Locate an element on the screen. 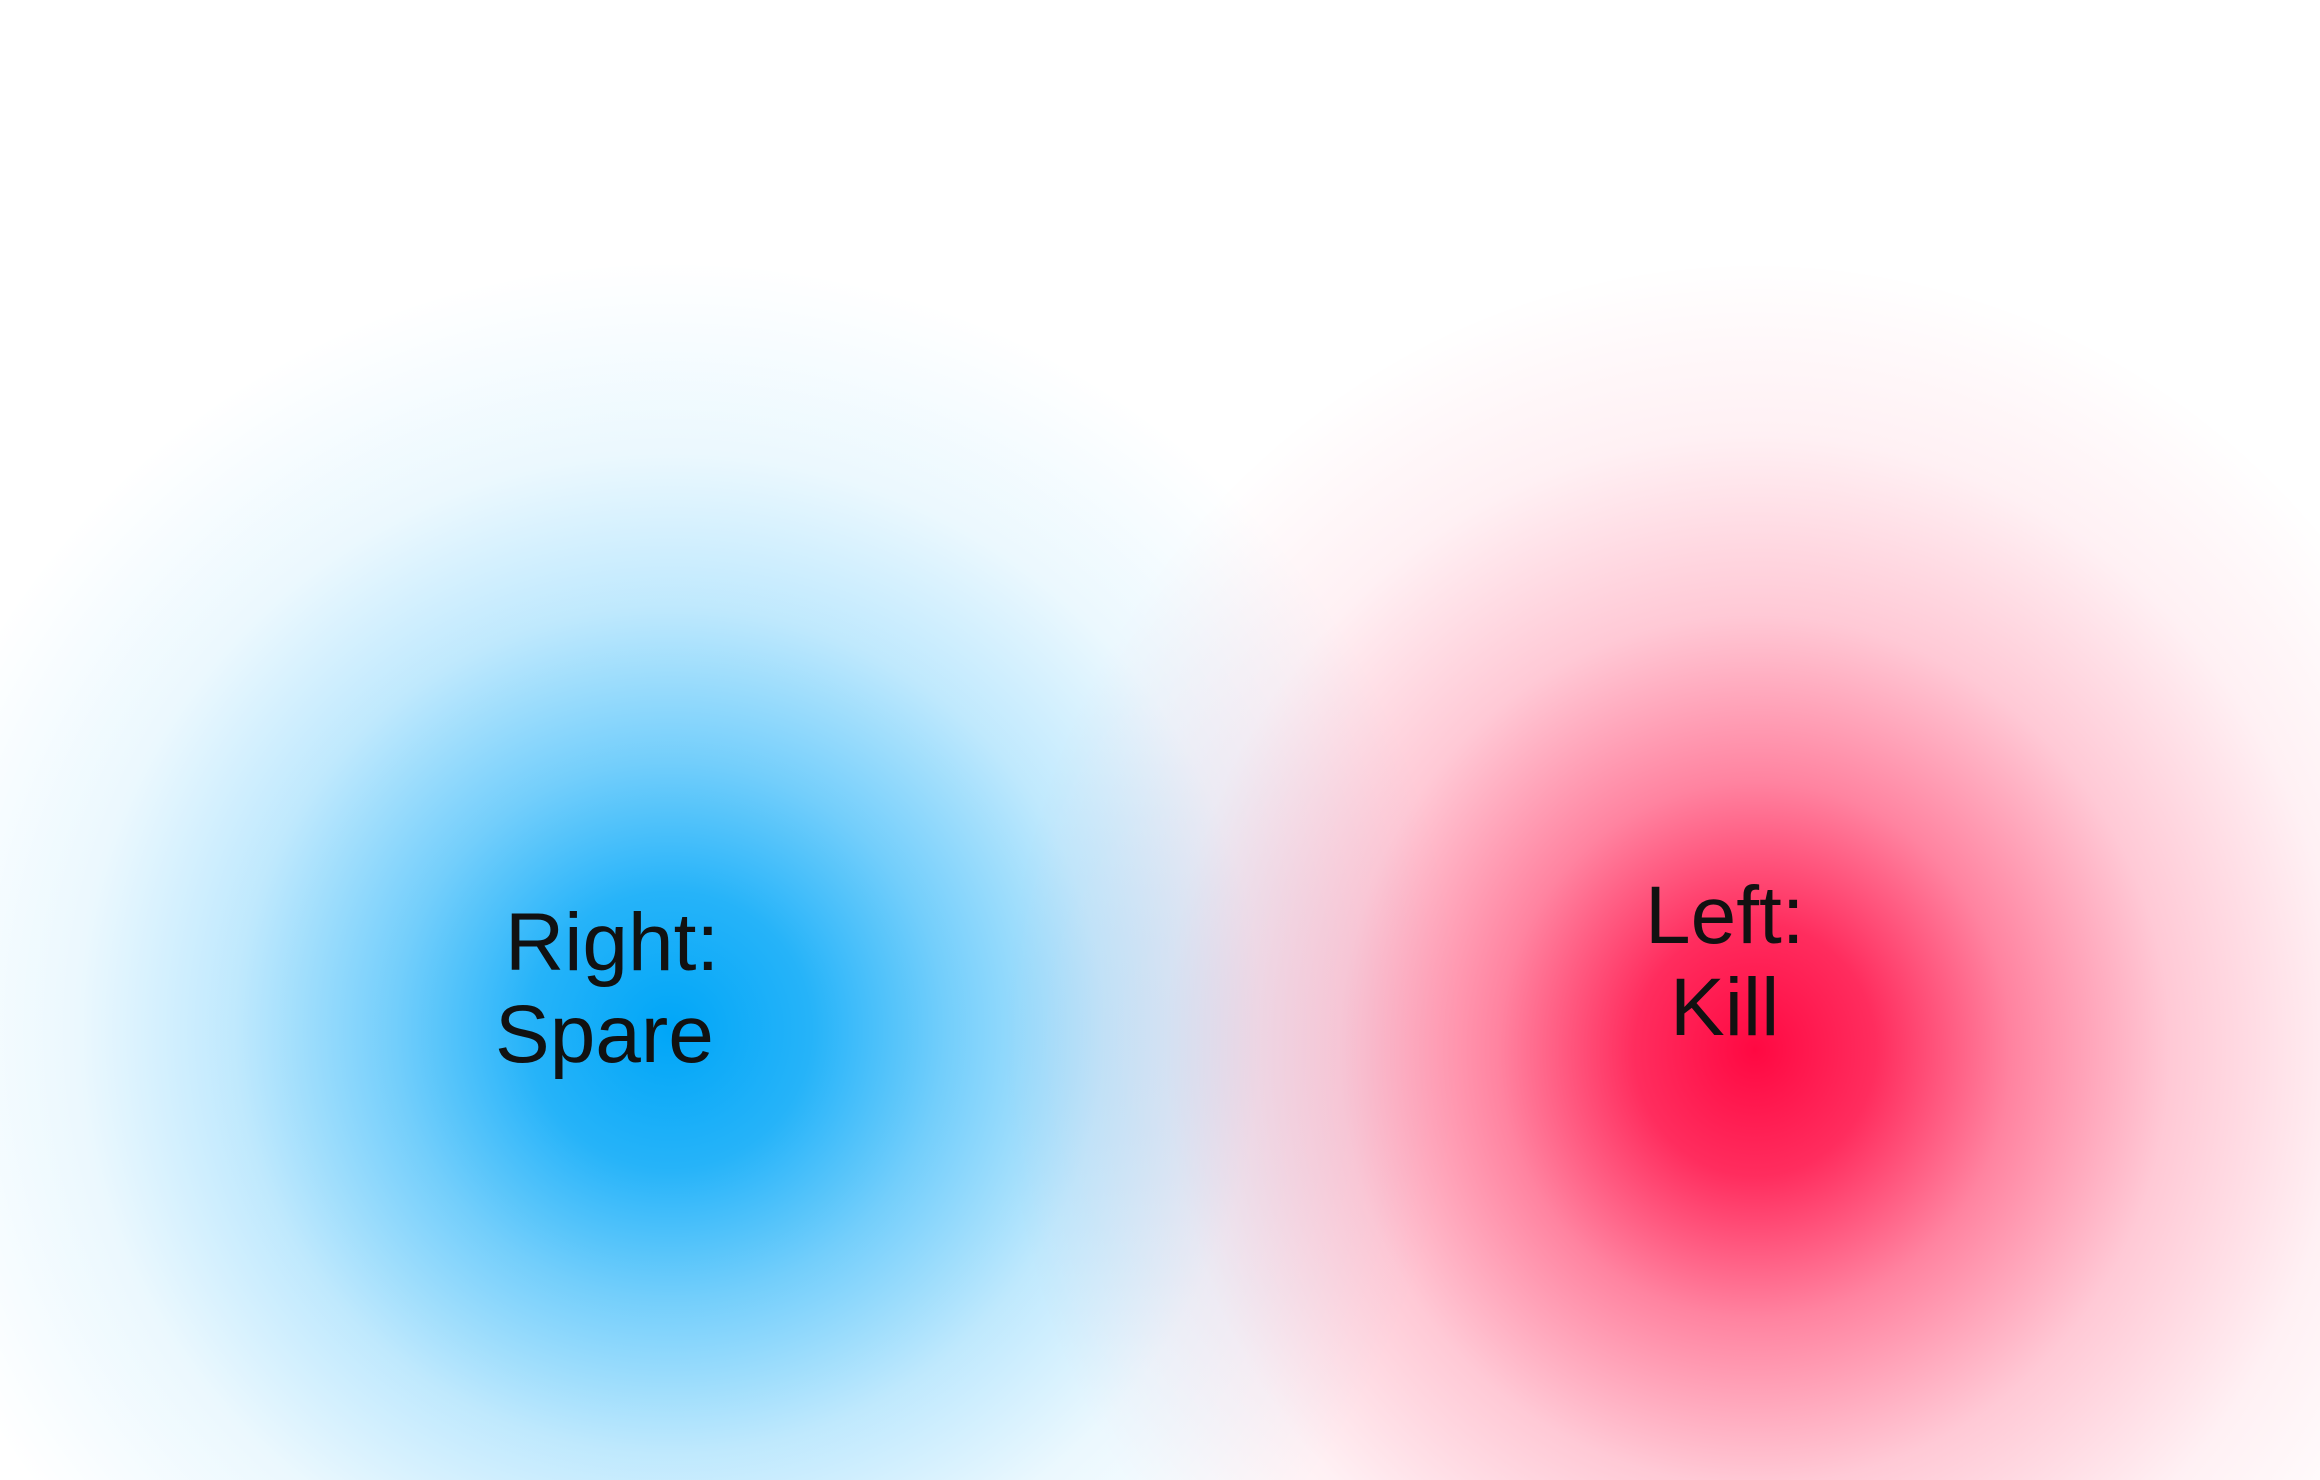 Image resolution: width=2320 pixels, height=1480 pixels. kill-label: Left: Kill is located at coordinates (1725, 962).